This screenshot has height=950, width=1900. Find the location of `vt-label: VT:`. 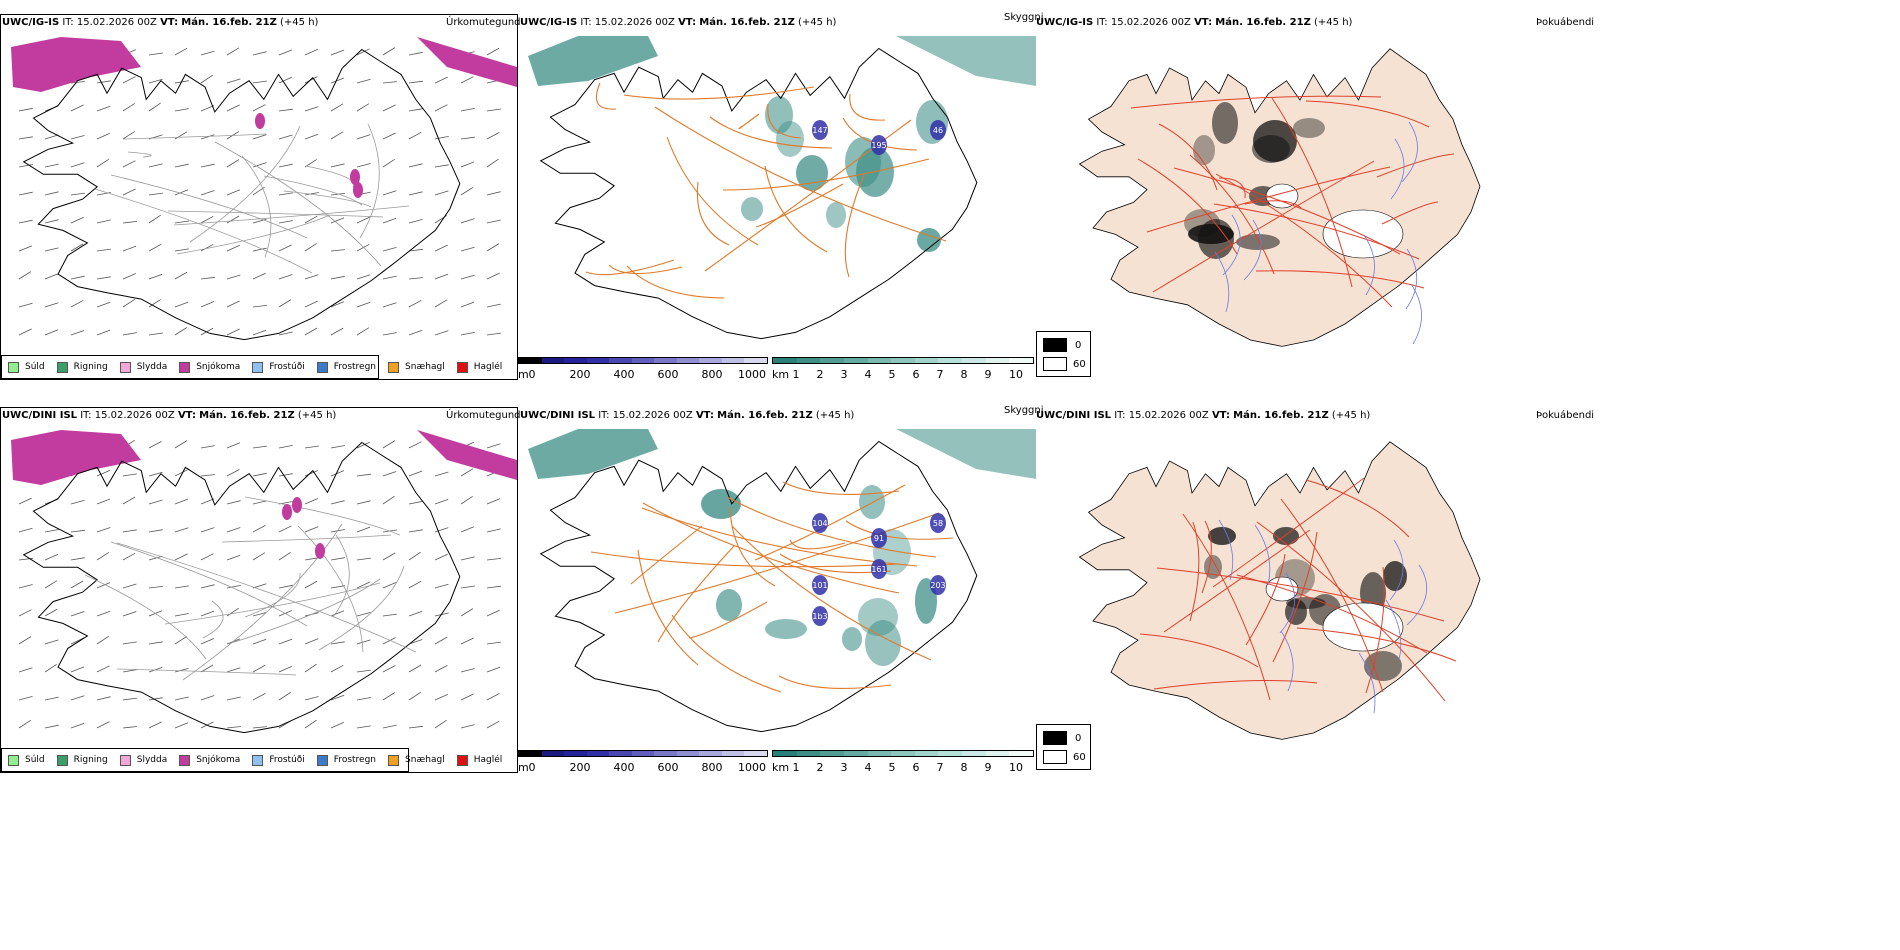

vt-label: VT: is located at coordinates (704, 415).